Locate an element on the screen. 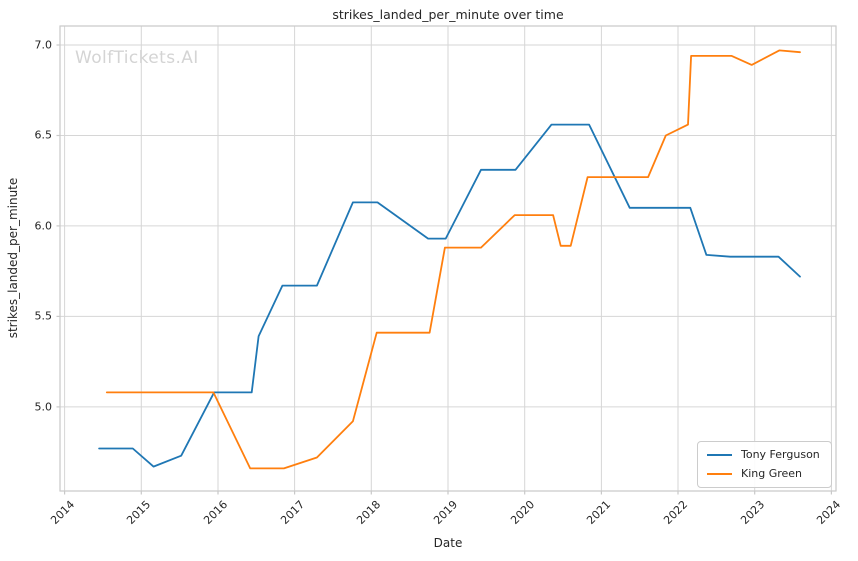  y-tick-label: 7.0 is located at coordinates (43, 45).